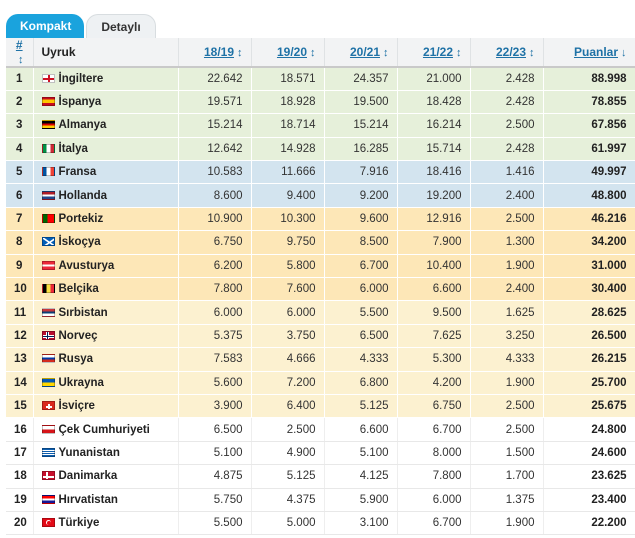 This screenshot has height=538, width=635. Describe the element at coordinates (76, 406) in the screenshot. I see `country-name: İsviçre` at that location.